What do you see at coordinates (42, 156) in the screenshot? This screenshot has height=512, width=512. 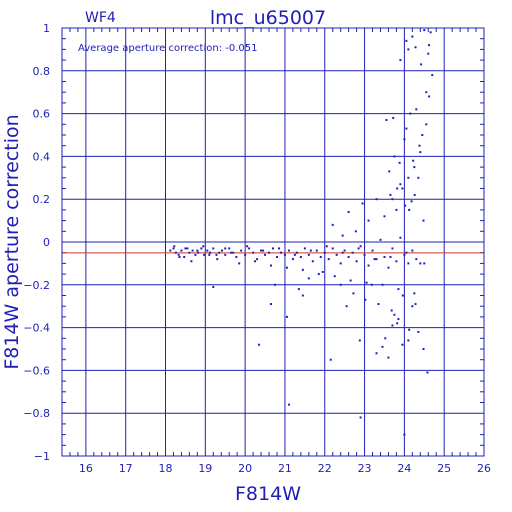 I see `y-tick-label: 0.4` at bounding box center [42, 156].